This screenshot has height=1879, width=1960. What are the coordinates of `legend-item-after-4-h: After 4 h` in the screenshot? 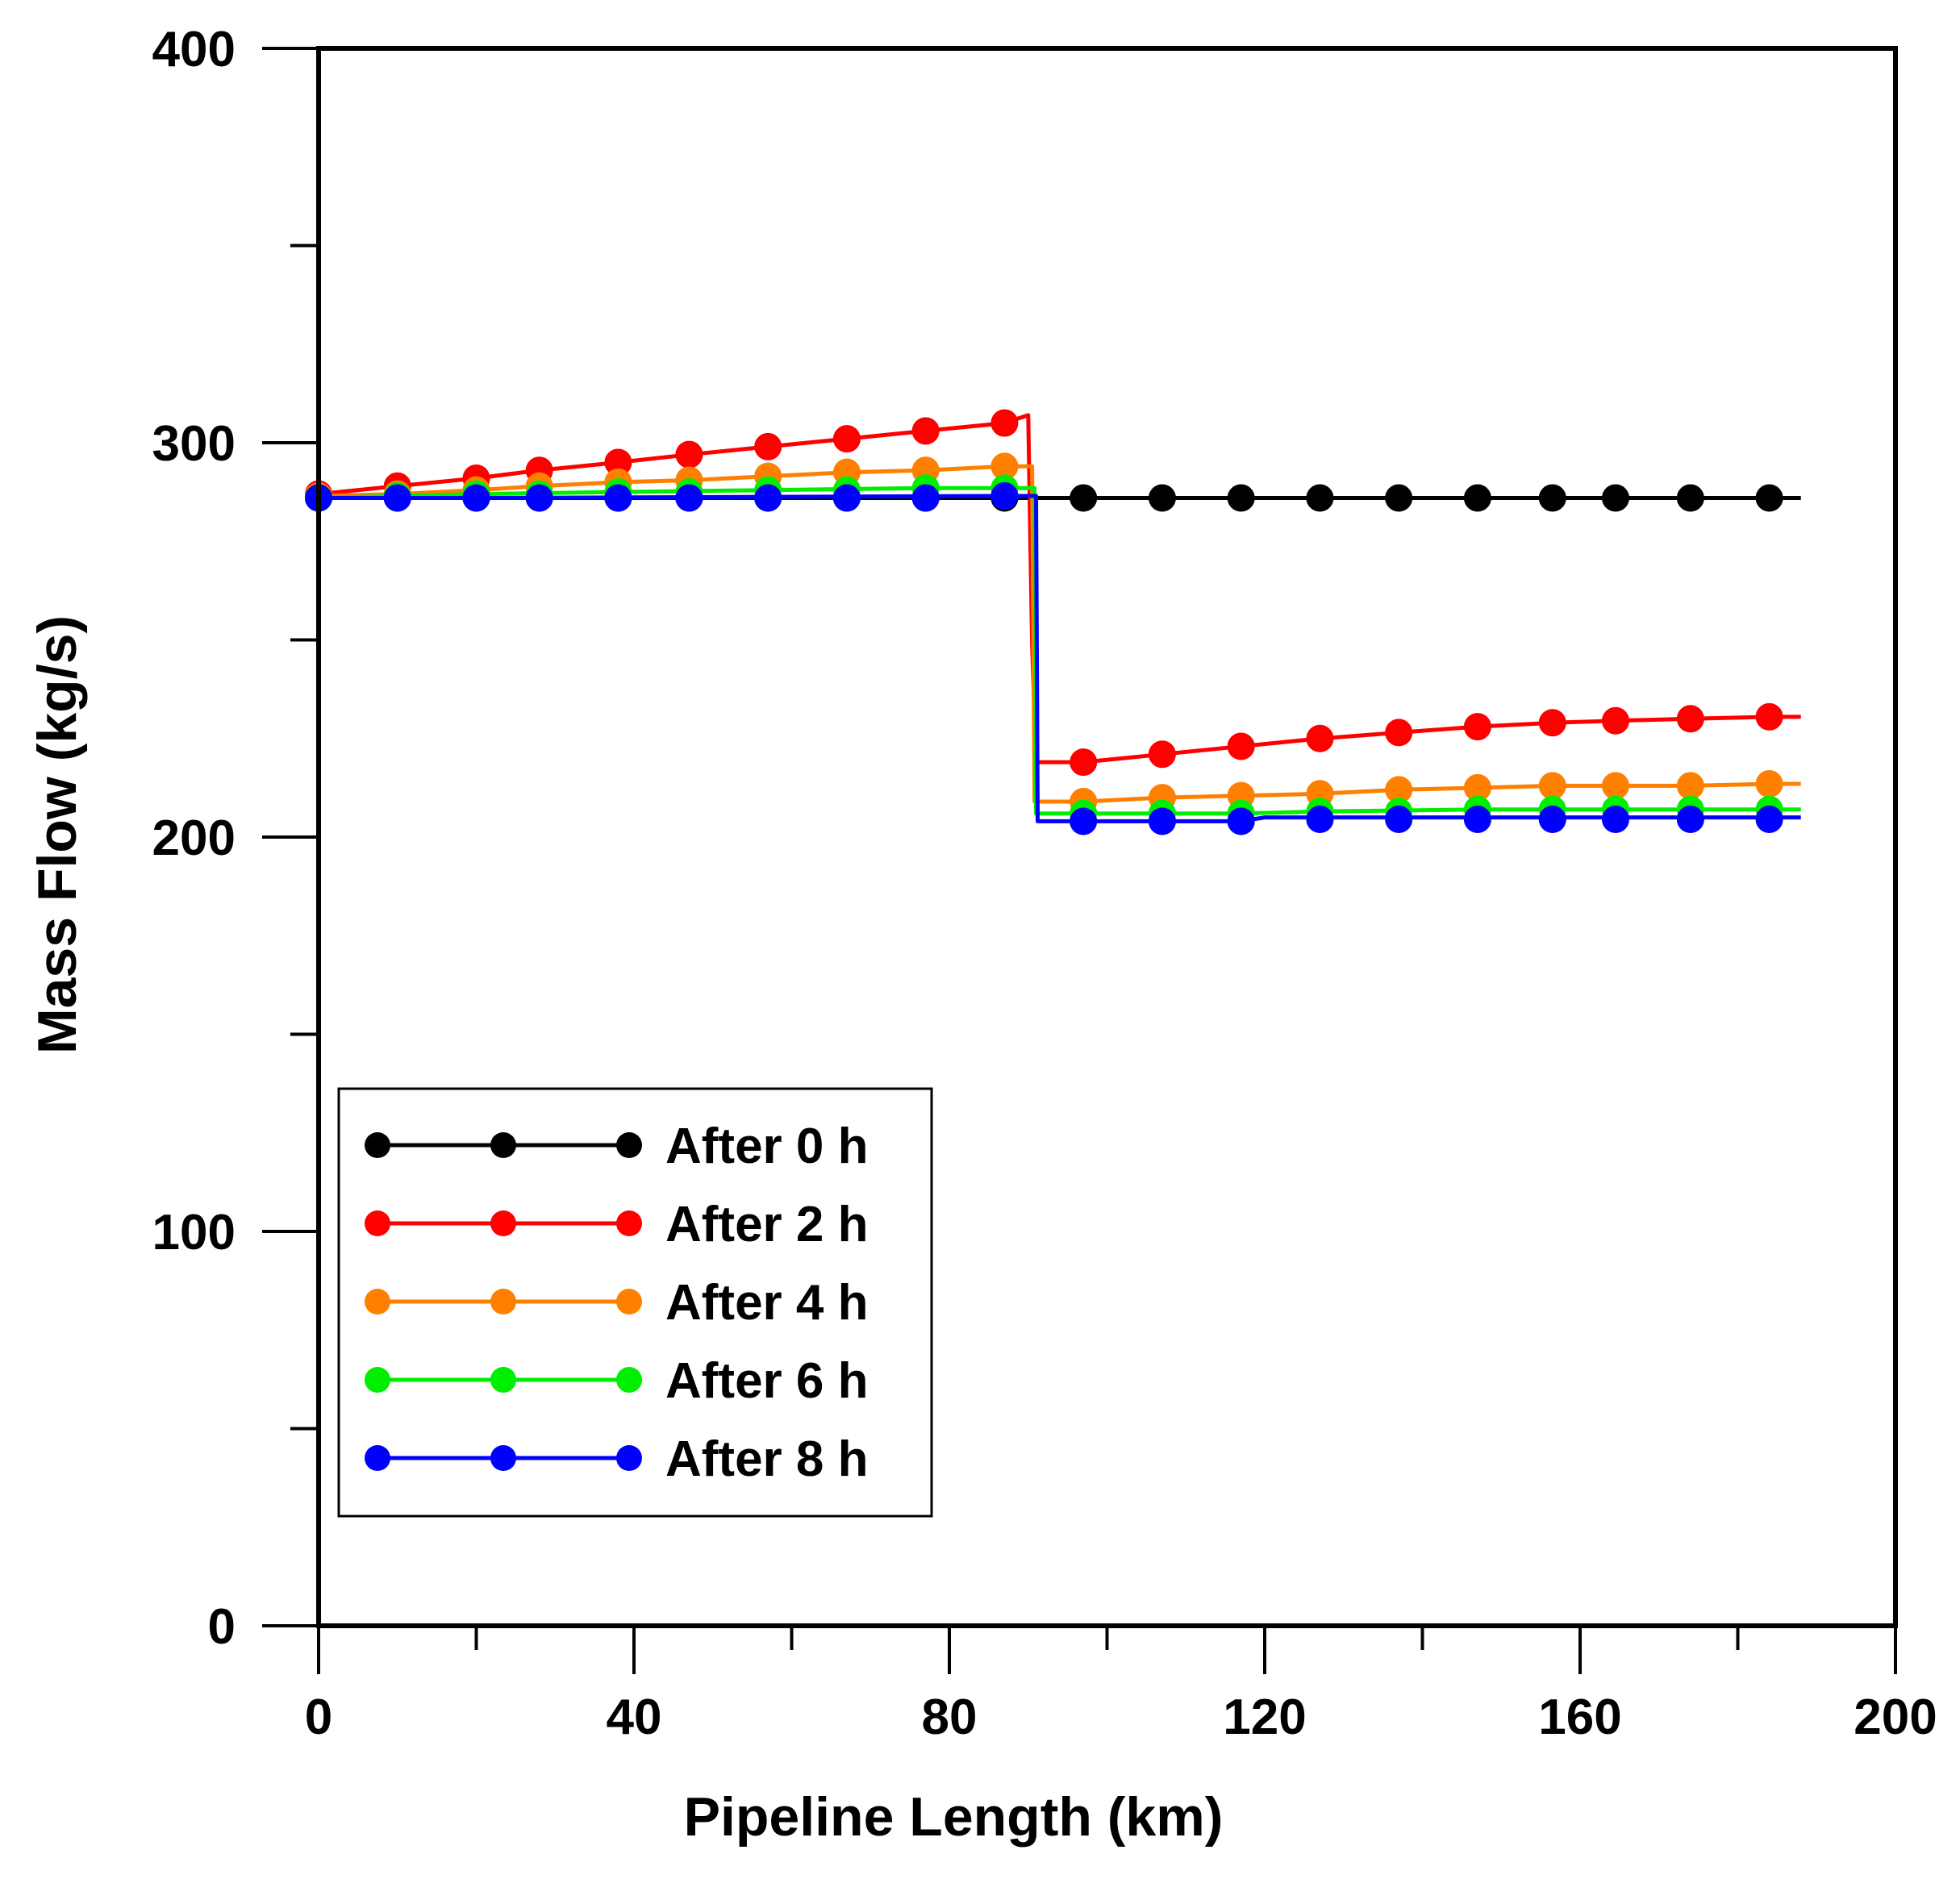 It's located at (616, 1303).